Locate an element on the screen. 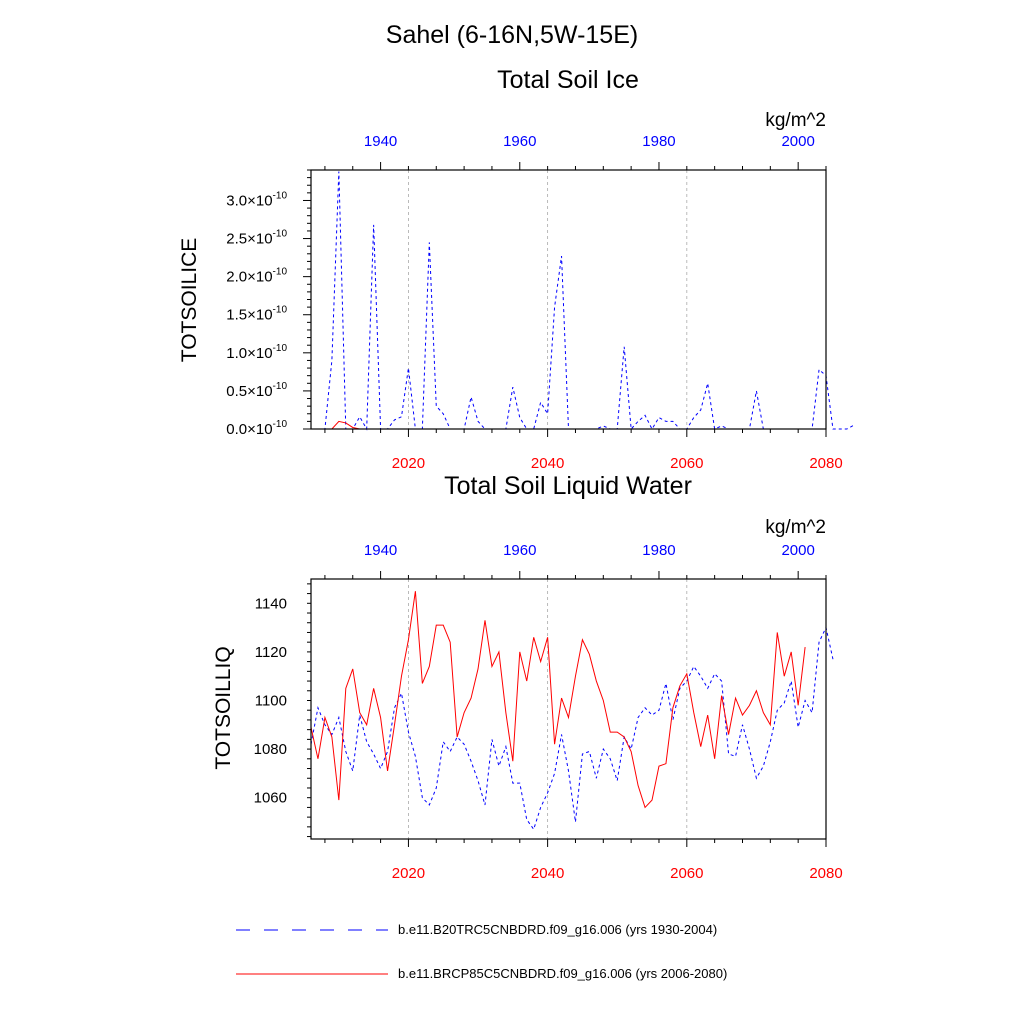 This screenshot has width=1024, height=1024. plot-frame-soil-liq is located at coordinates (568, 709).